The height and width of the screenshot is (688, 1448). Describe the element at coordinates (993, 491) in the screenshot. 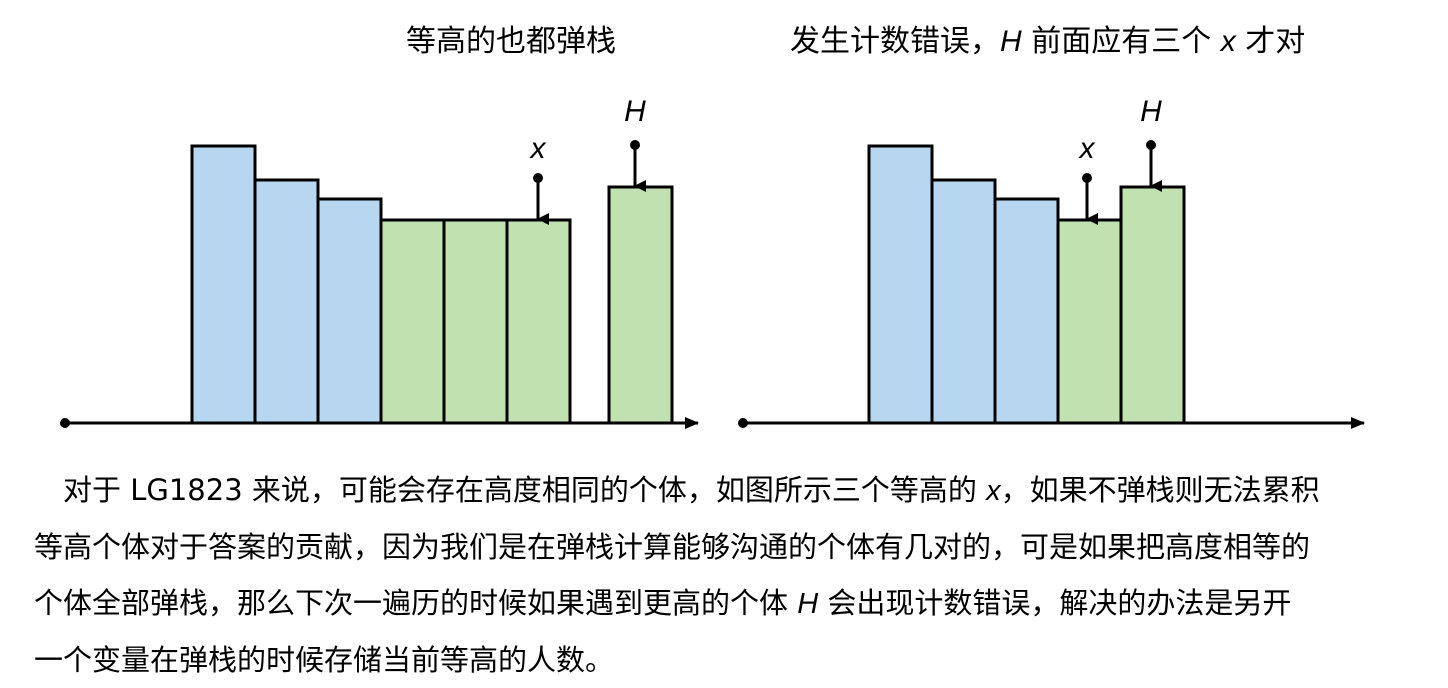

I see `caption-line-1-x: x` at that location.